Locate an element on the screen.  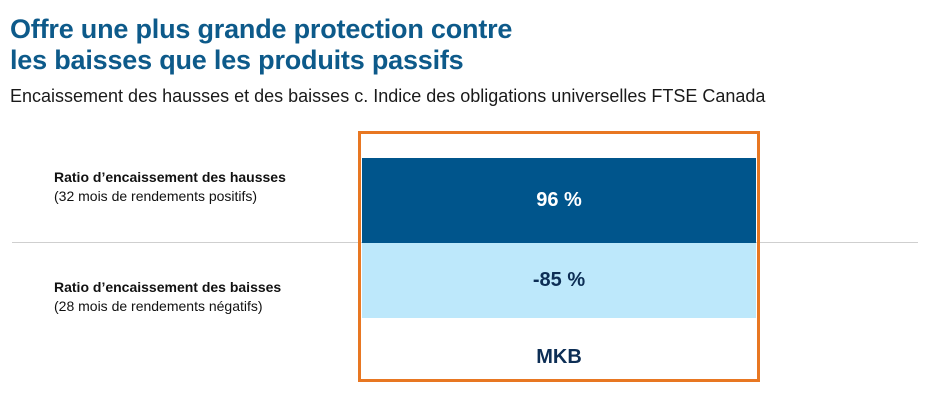
upside-capture-cell: 96 % is located at coordinates (559, 200).